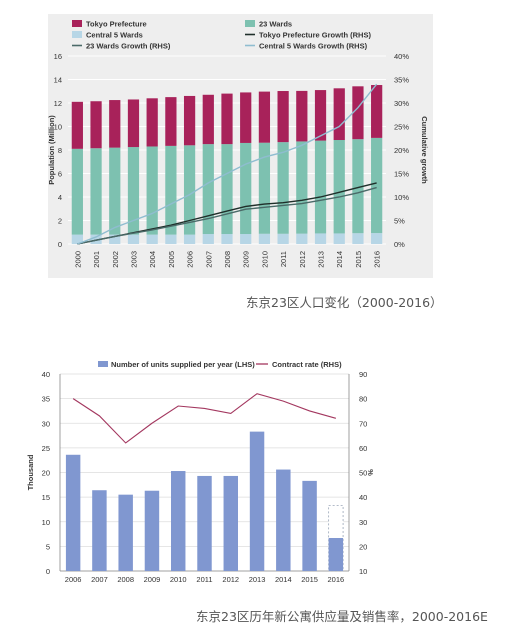 This screenshot has width=532, height=635. Describe the element at coordinates (363, 374) in the screenshot. I see `chart2-y2tick: 90` at that location.